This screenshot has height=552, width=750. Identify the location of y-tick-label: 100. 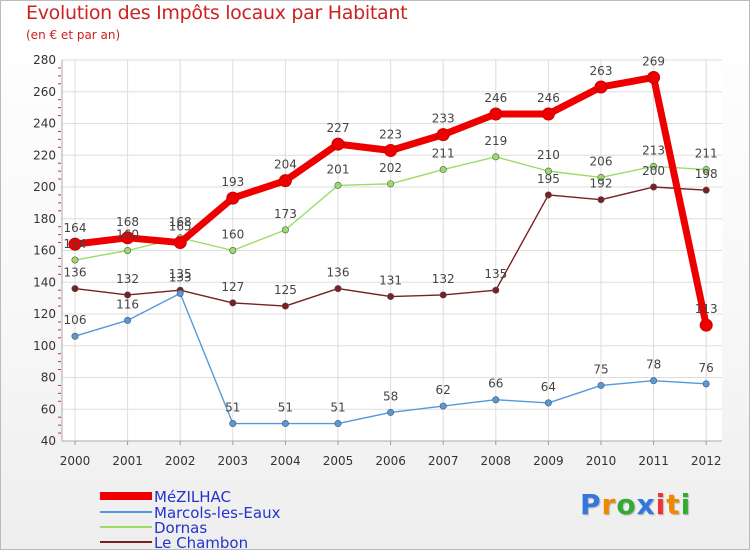
(44, 346).